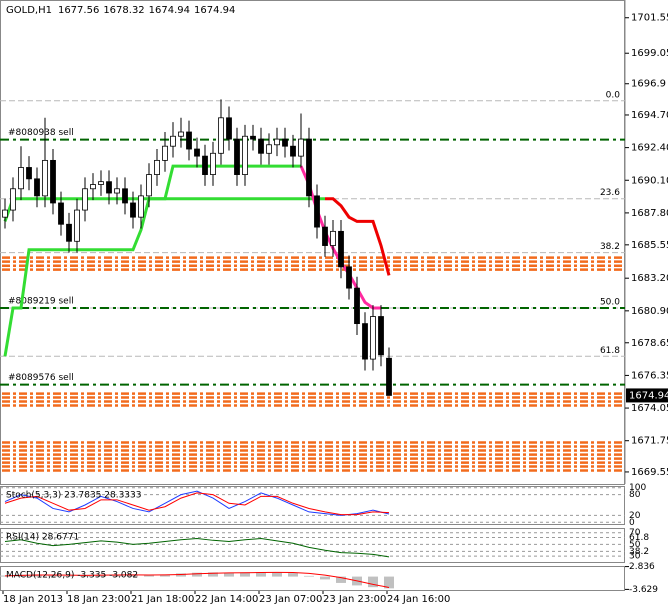 Image resolution: width=668 pixels, height=606 pixels. What do you see at coordinates (642, 567) in the screenshot?
I see `y-tick-label: 2.836` at bounding box center [642, 567].